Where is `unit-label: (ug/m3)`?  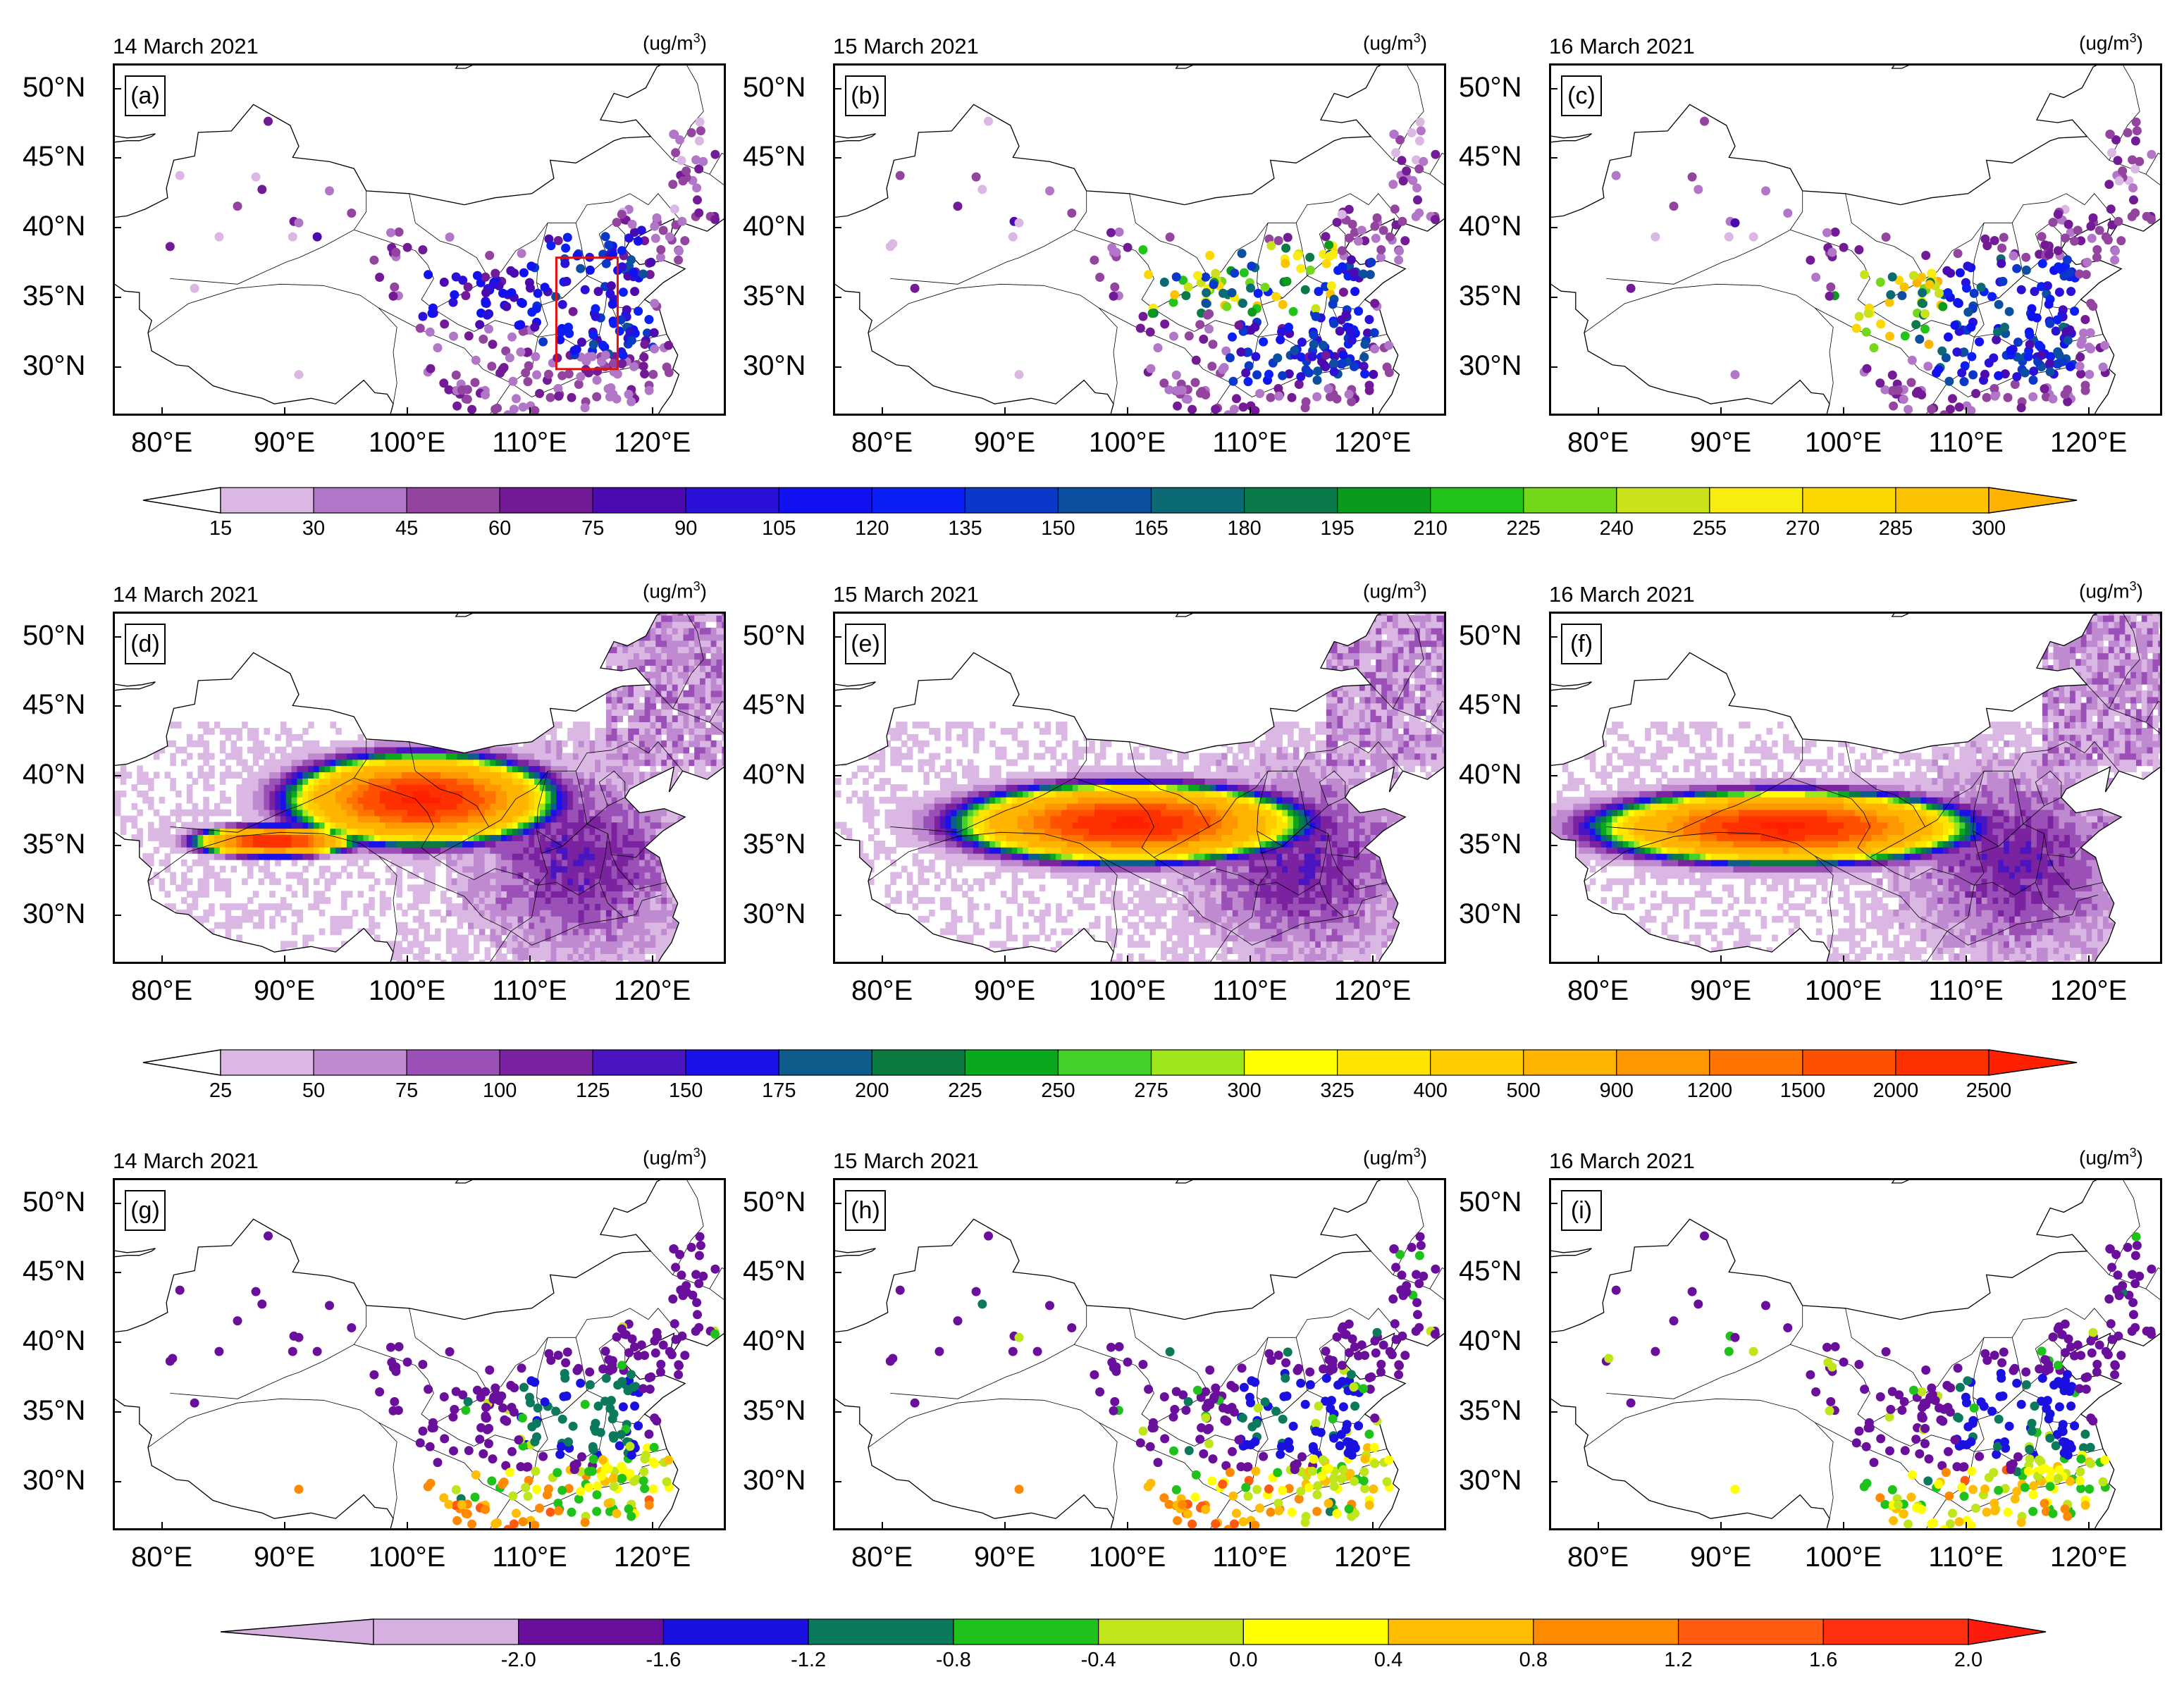
unit-label: (ug/m3) is located at coordinates (1395, 42).